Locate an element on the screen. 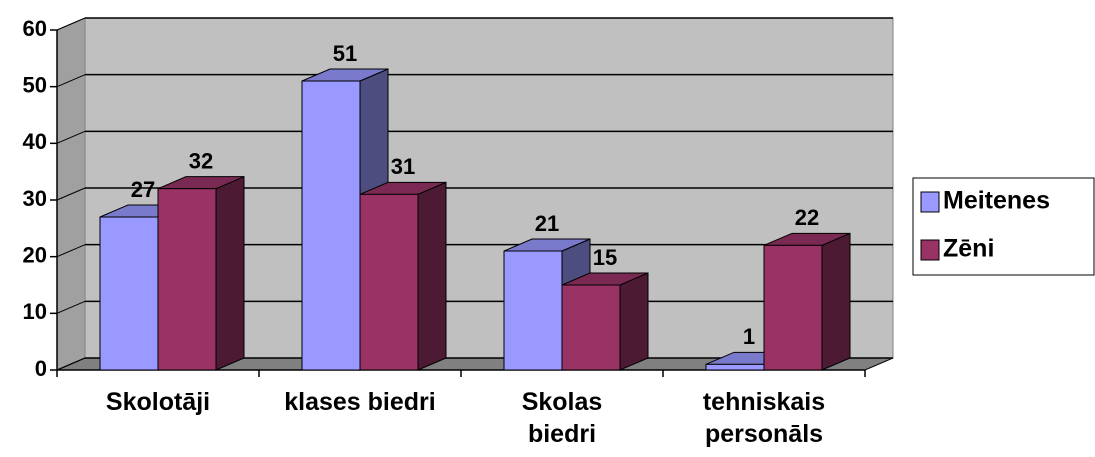  x-tick-label: Skolas biedri is located at coordinates (562, 418).